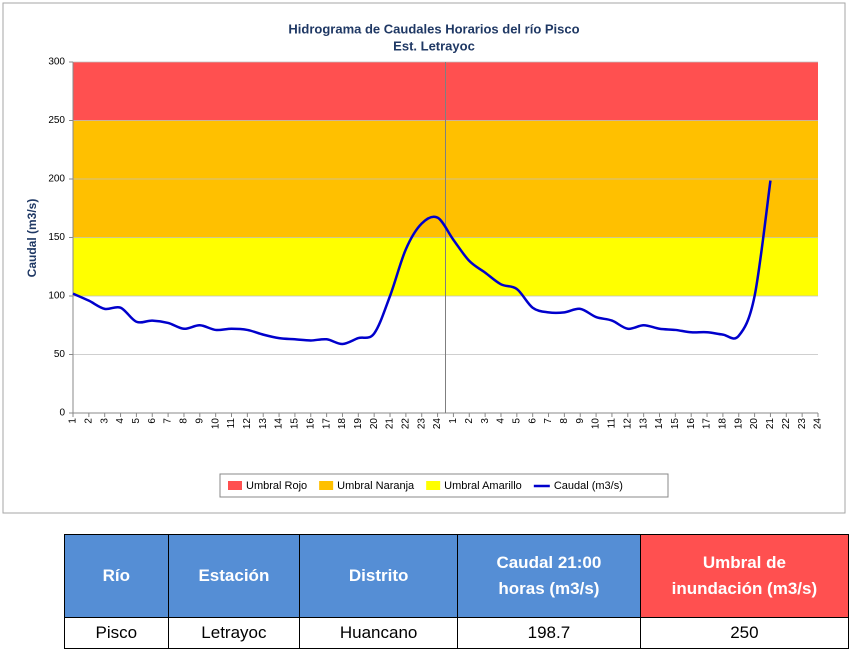 Image resolution: width=849 pixels, height=657 pixels. I want to click on y-tick-label: 150, so click(56, 237).